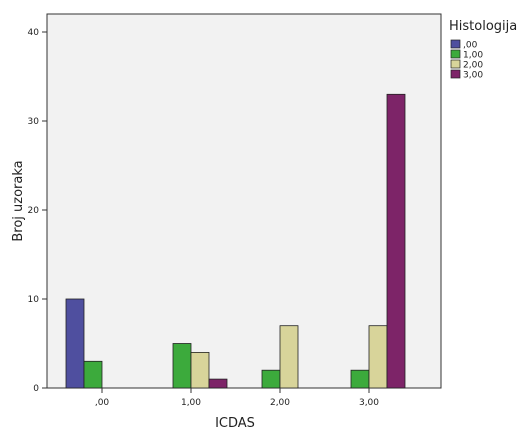  I want to click on x-tick-label: 2,00, so click(280, 403).